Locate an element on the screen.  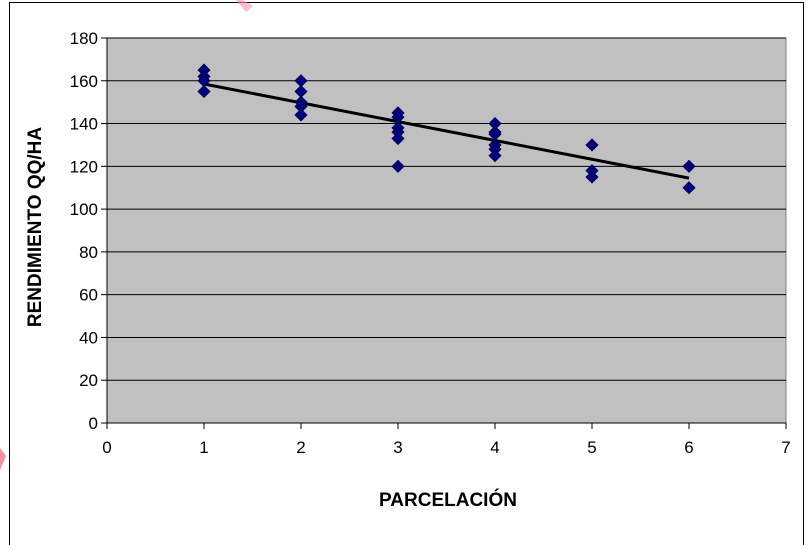
y-tick-label: 100 is located at coordinates (84, 209).